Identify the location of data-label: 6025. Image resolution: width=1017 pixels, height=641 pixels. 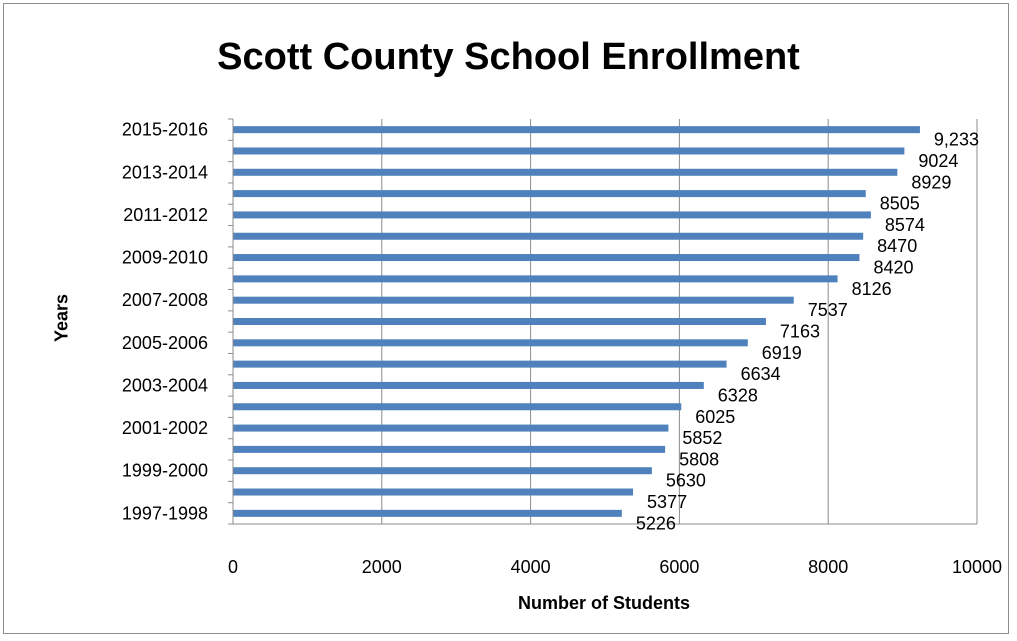
(715, 417).